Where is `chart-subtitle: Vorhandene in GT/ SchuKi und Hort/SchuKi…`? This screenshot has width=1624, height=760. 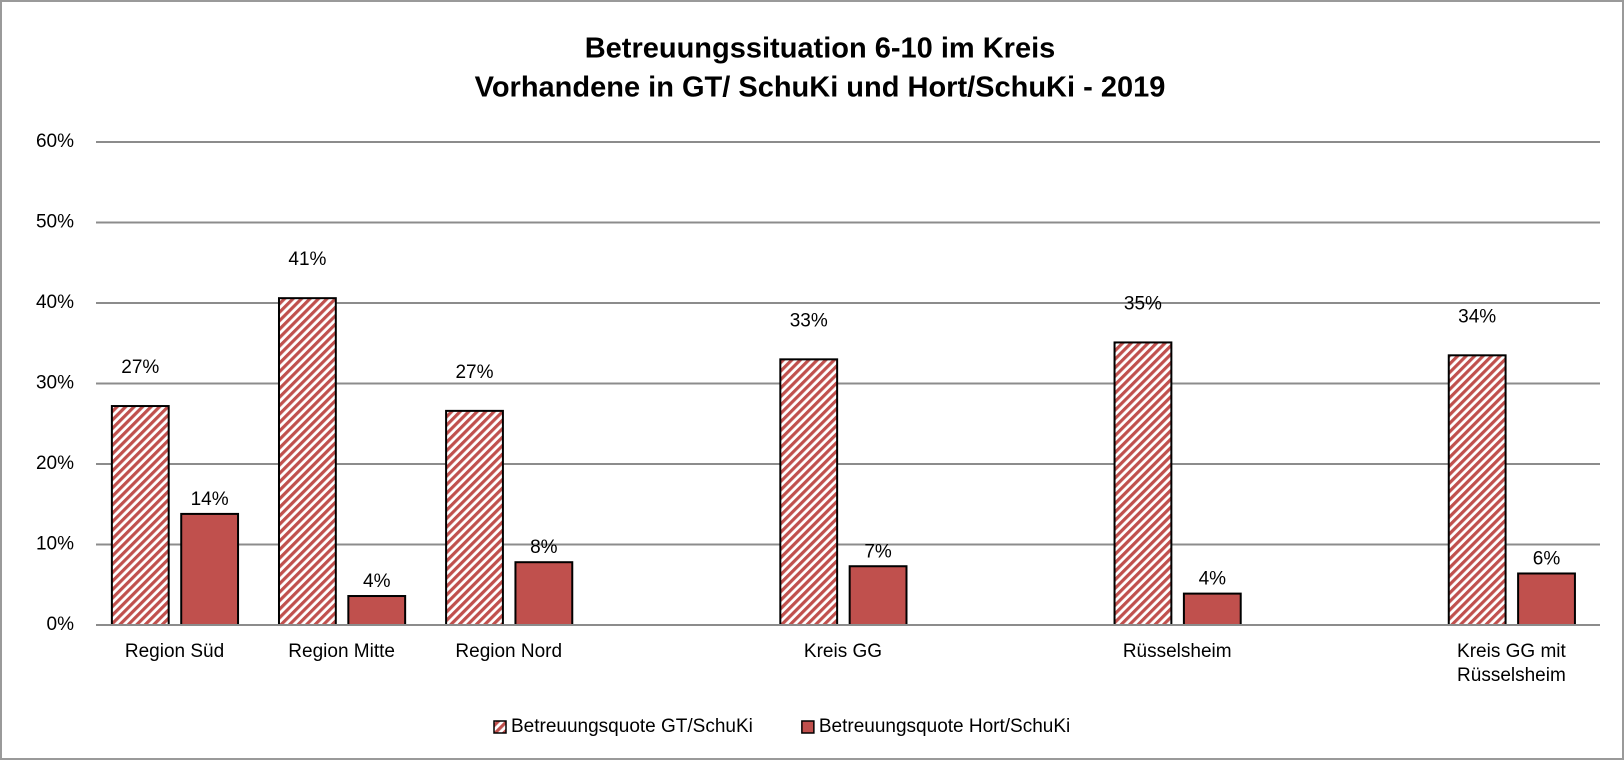 chart-subtitle: Vorhandene in GT/ SchuKi und Hort/SchuKi… is located at coordinates (820, 88).